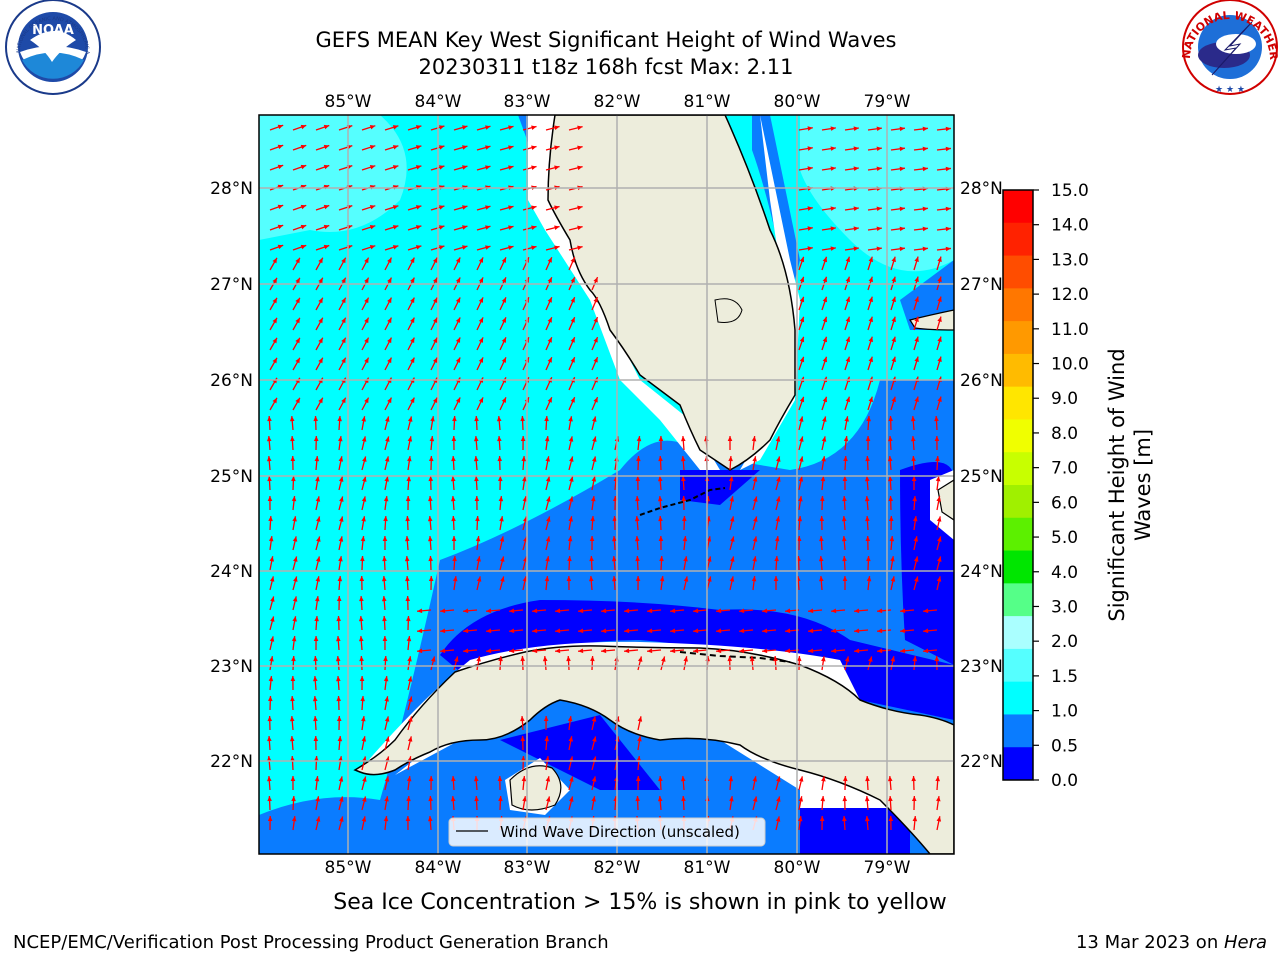 This screenshot has width=1280, height=960. Describe the element at coordinates (720, 487) in the screenshot. I see `wave-band-0-keys` at that location.